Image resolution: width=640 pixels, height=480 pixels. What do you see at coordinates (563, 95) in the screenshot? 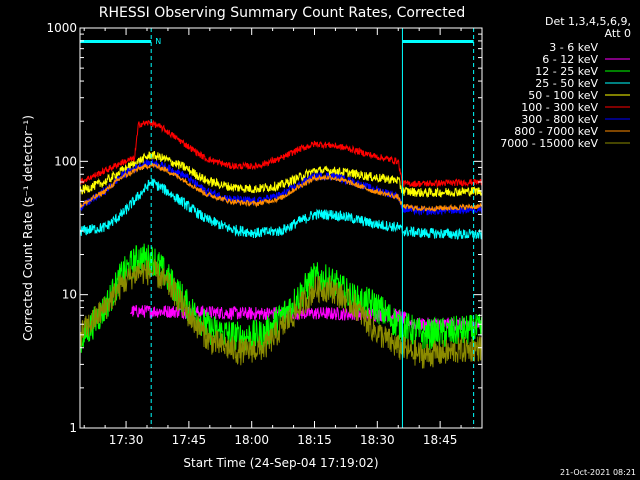
I see `legend-label-5: 50 - 100 keV` at bounding box center [563, 95].